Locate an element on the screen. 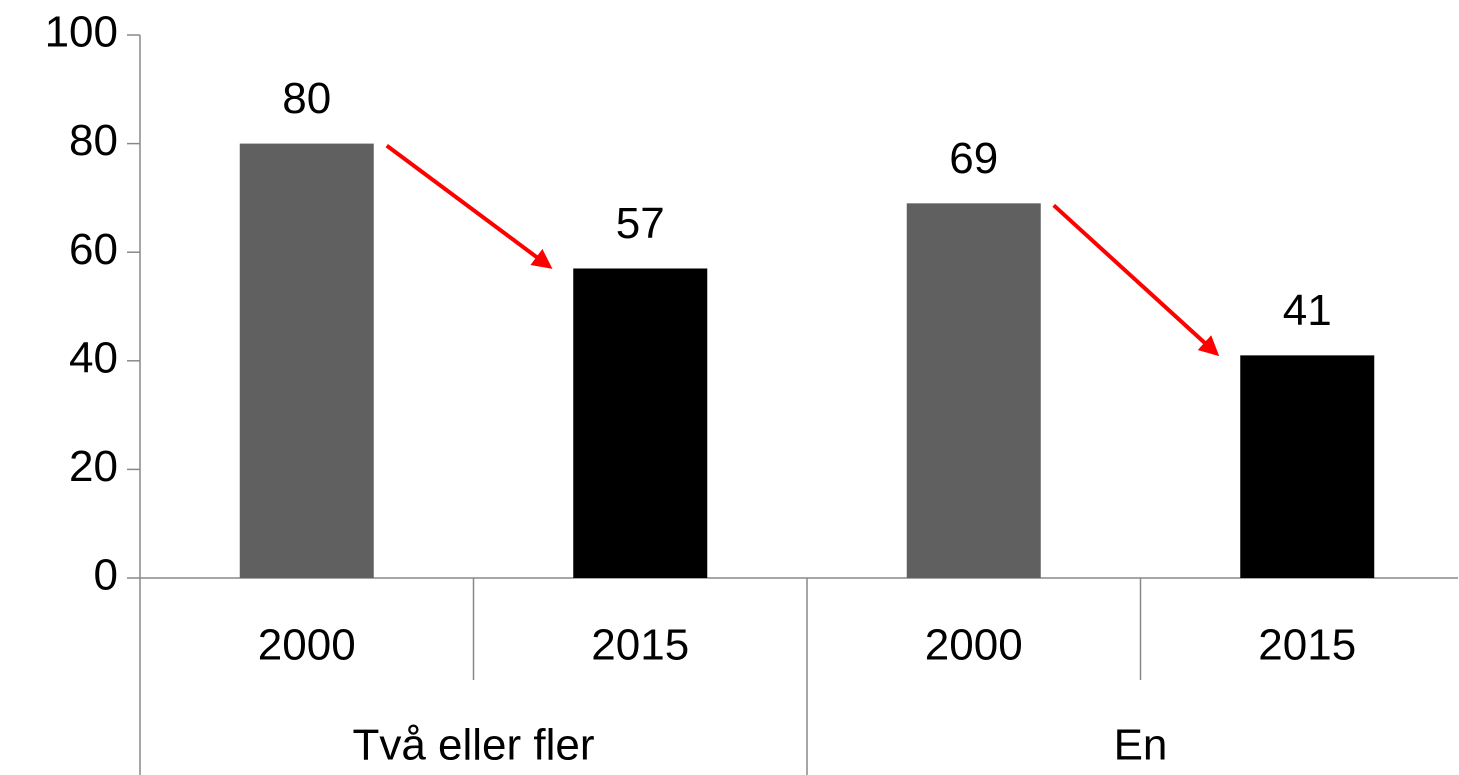 The height and width of the screenshot is (775, 1459). data-label: 41 is located at coordinates (1307, 310).